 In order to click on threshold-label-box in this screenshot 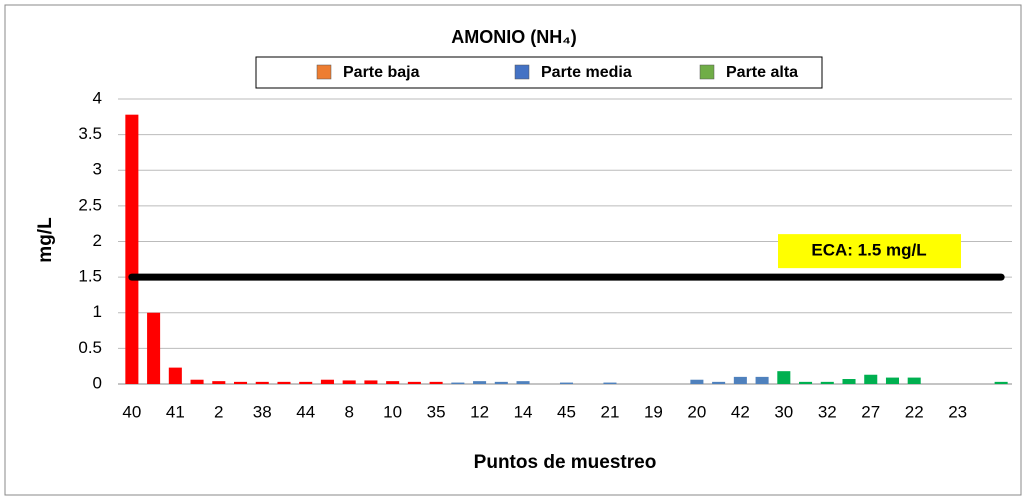, I will do `click(869, 251)`.